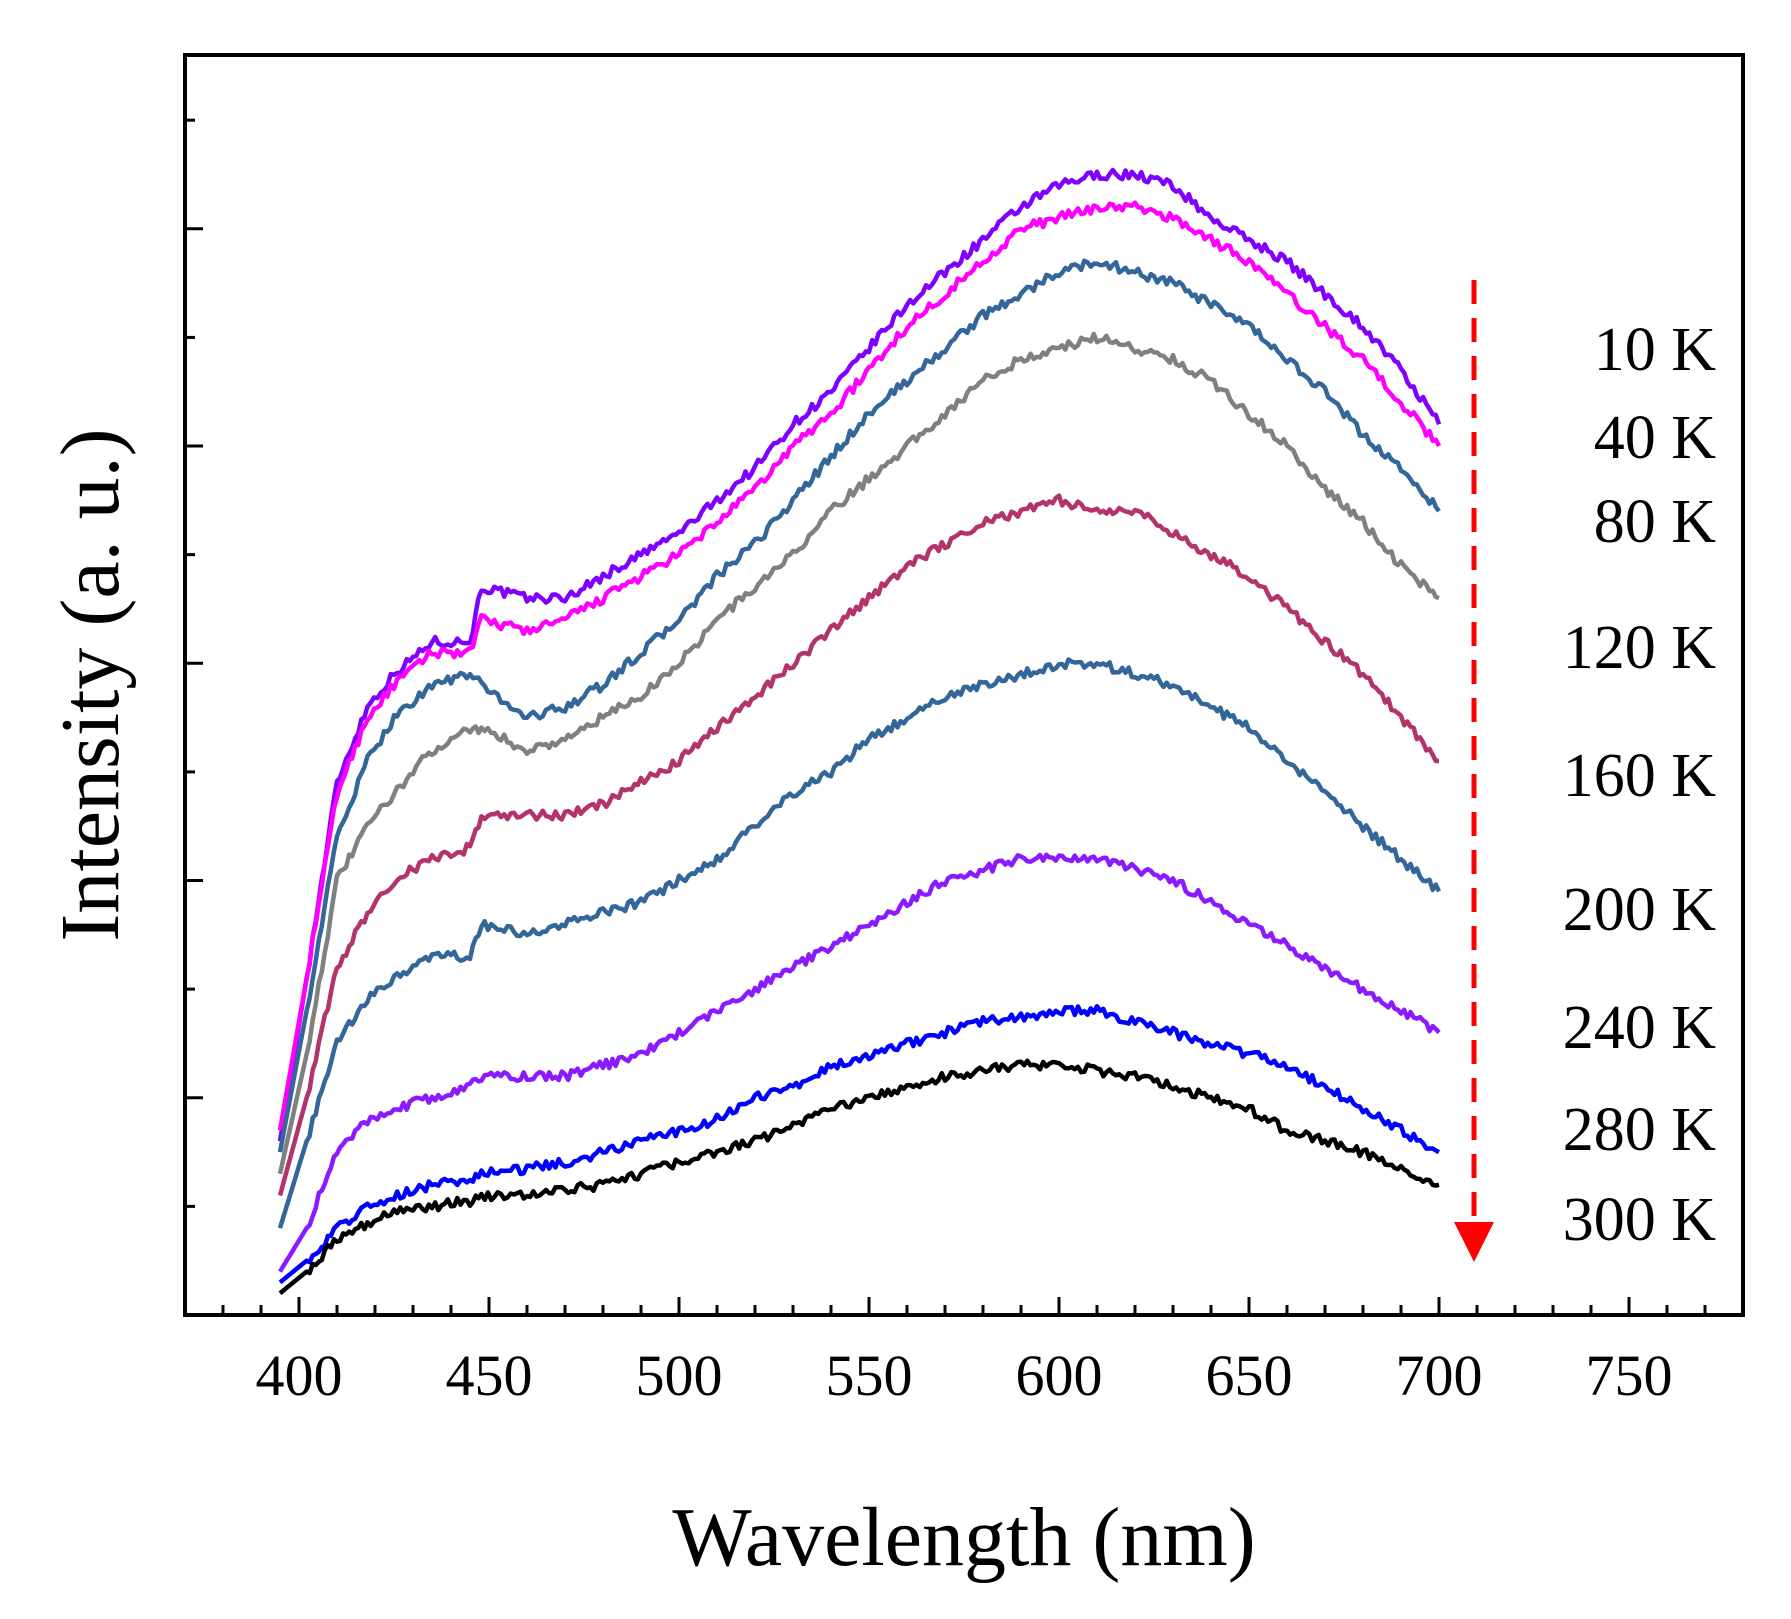 The height and width of the screenshot is (1619, 1791). I want to click on x-tick-label: 500, so click(679, 1375).